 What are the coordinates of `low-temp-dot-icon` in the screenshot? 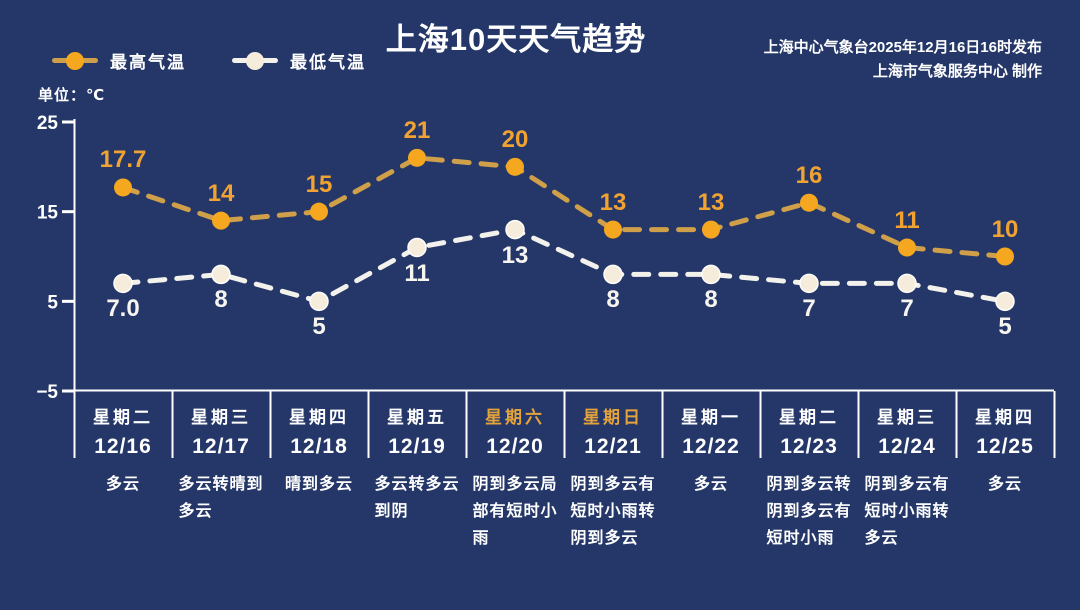 It's located at (255, 60).